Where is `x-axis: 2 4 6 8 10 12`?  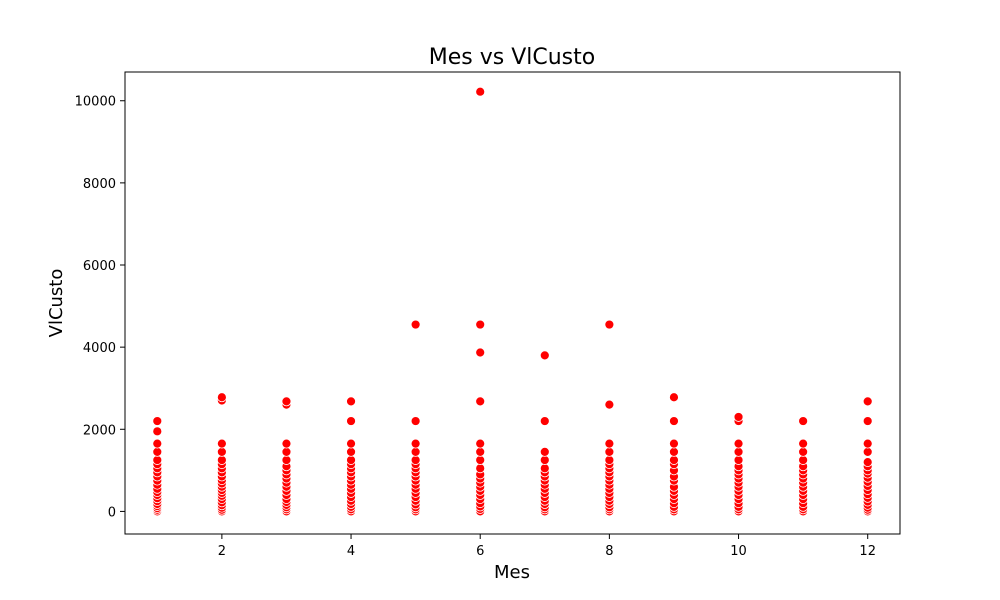
x-axis: 2 4 6 8 10 12 is located at coordinates (547, 546).